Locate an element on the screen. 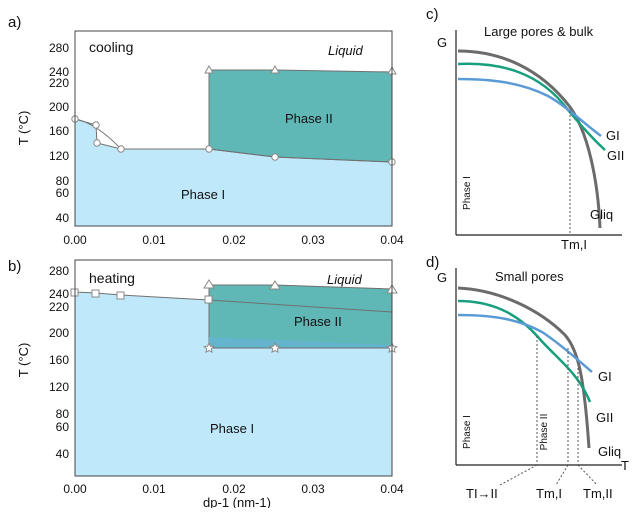  panel-d-t-transition-label: TI→II is located at coordinates (482, 493).